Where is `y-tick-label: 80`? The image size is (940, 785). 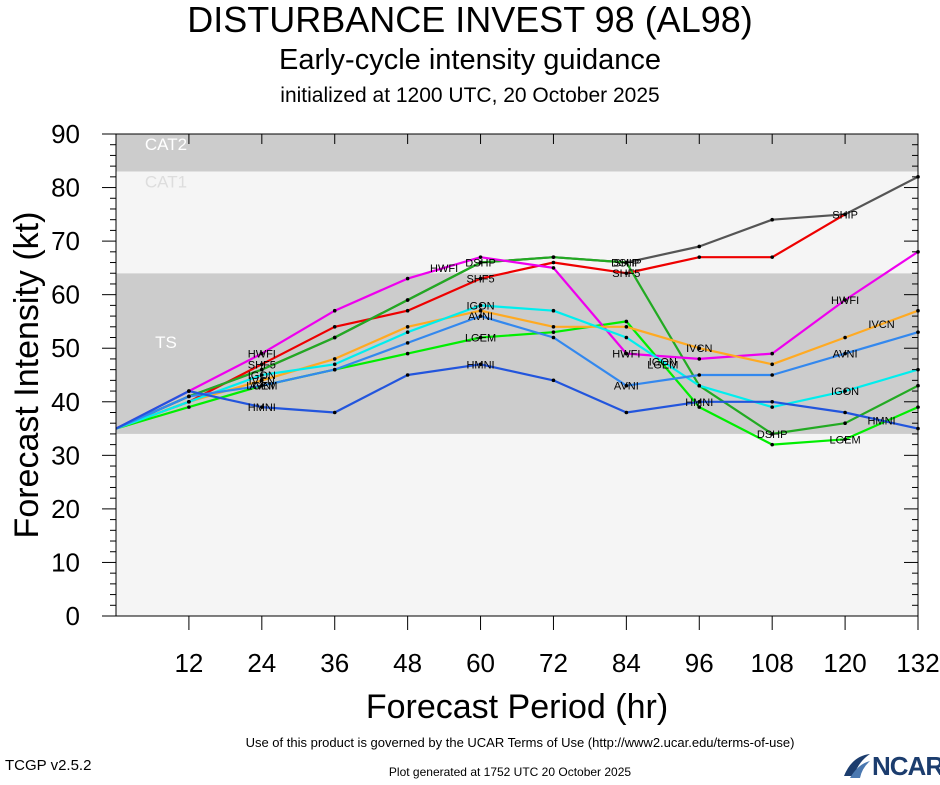 y-tick-label: 80 is located at coordinates (65, 188).